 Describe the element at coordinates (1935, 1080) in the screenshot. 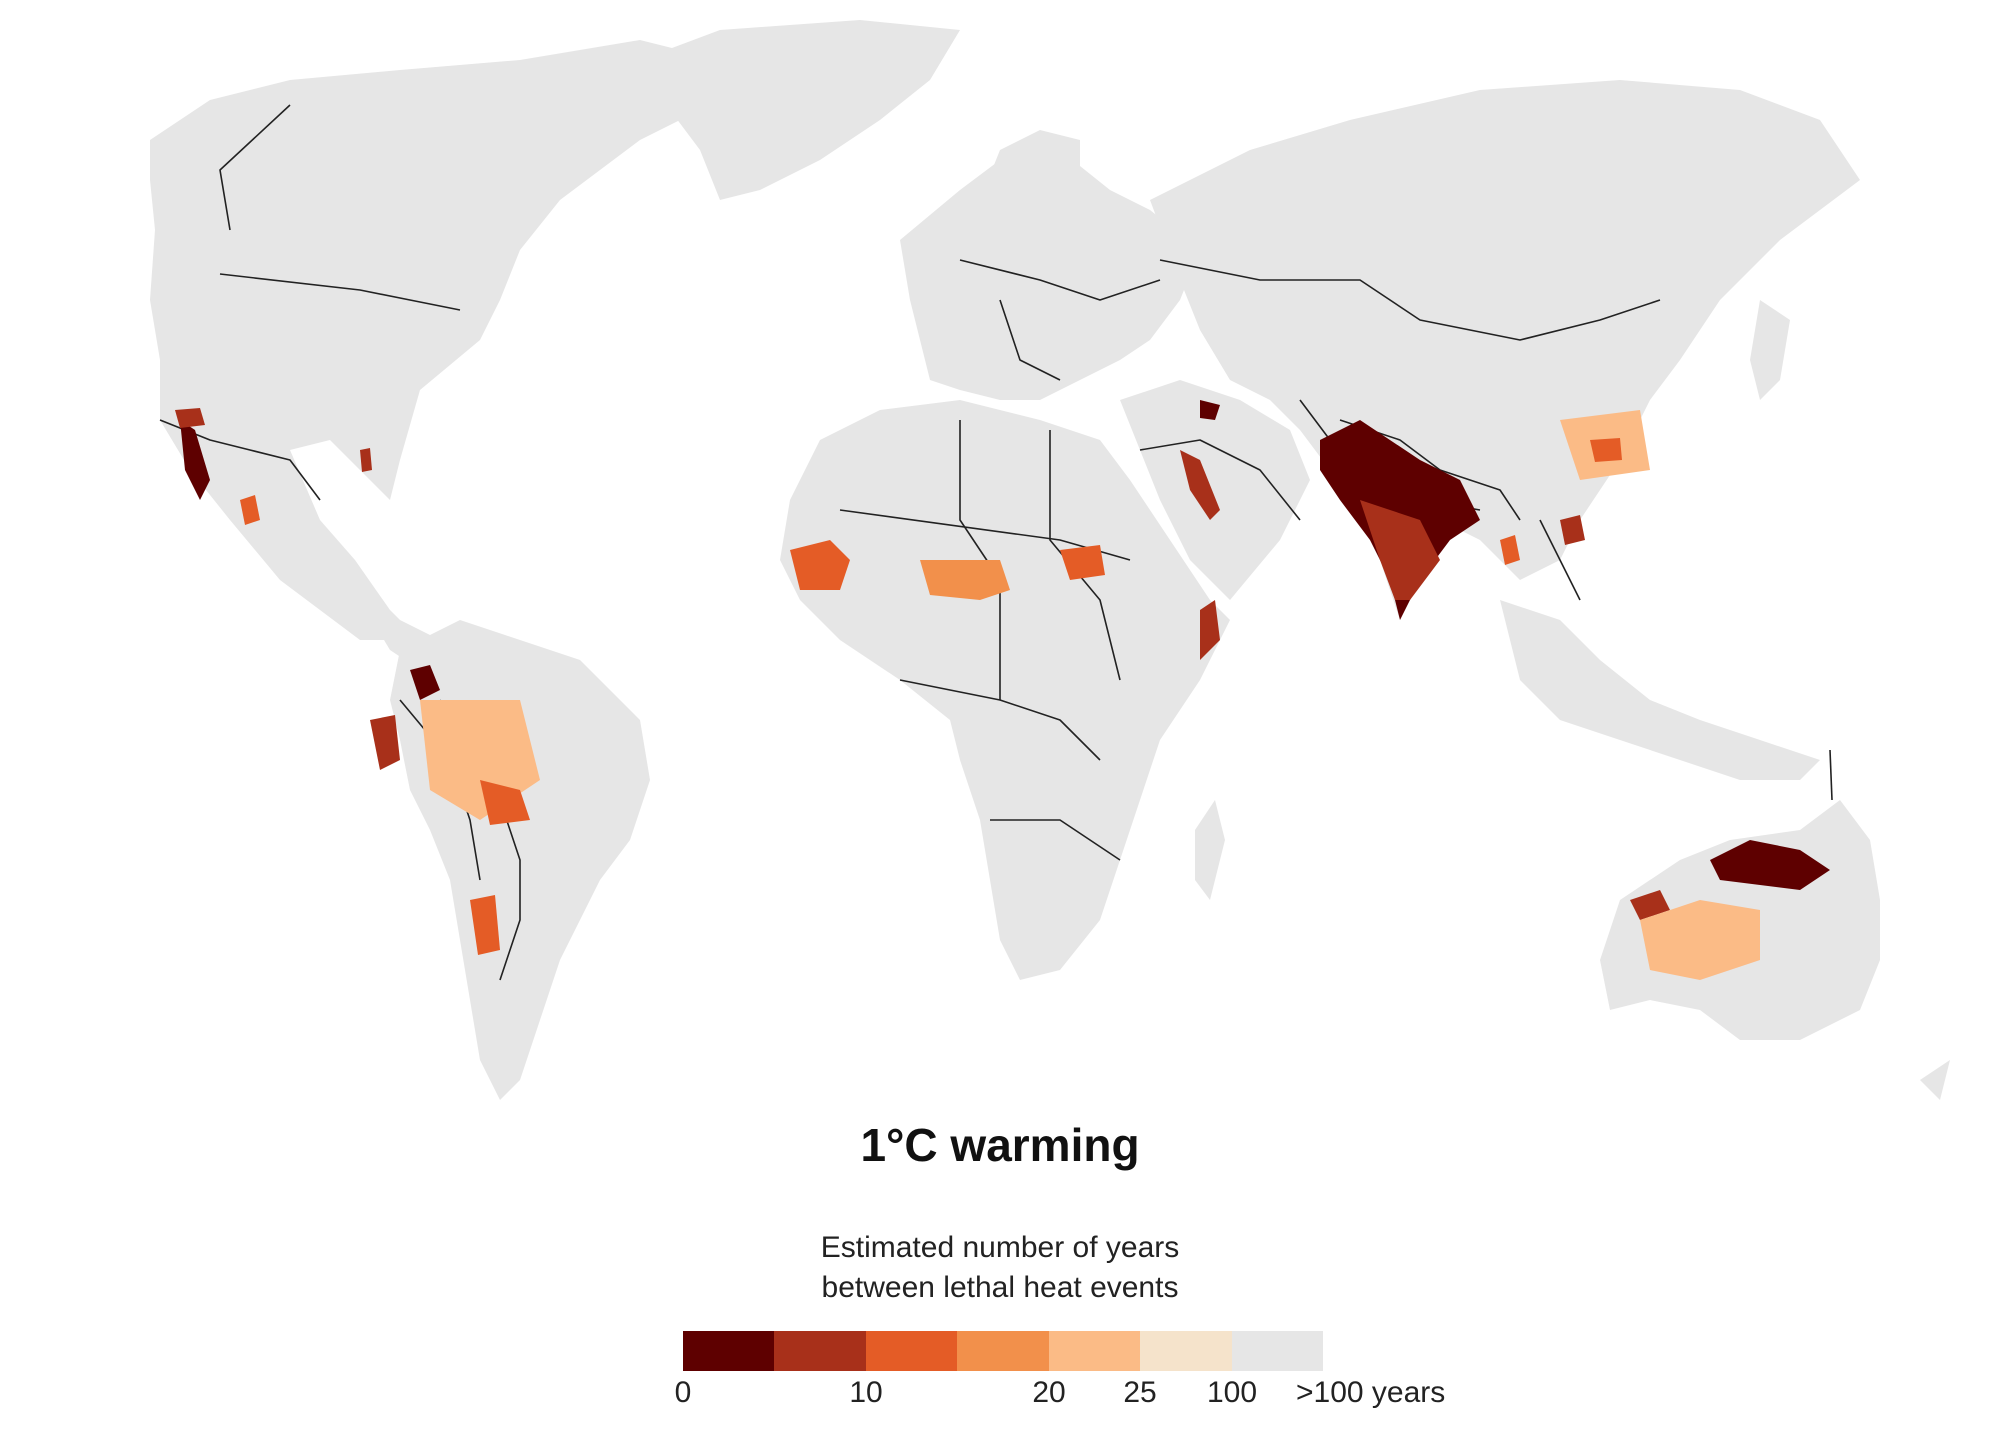

I see `land-new-zealand` at that location.